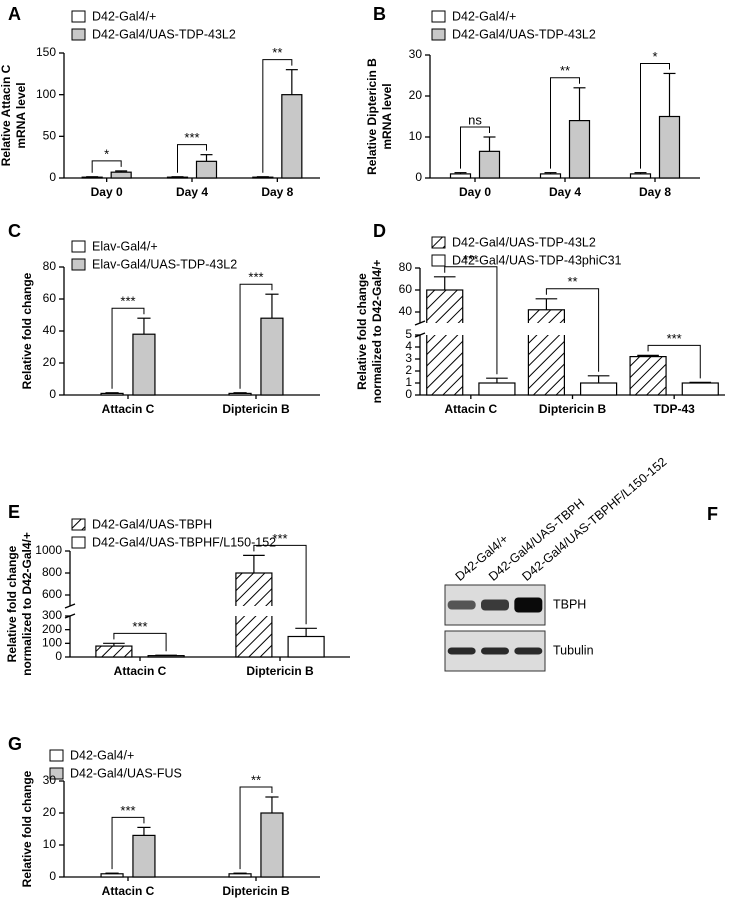 This screenshot has width=733, height=900. I want to click on y-tick-label: 30, so click(416, 54).